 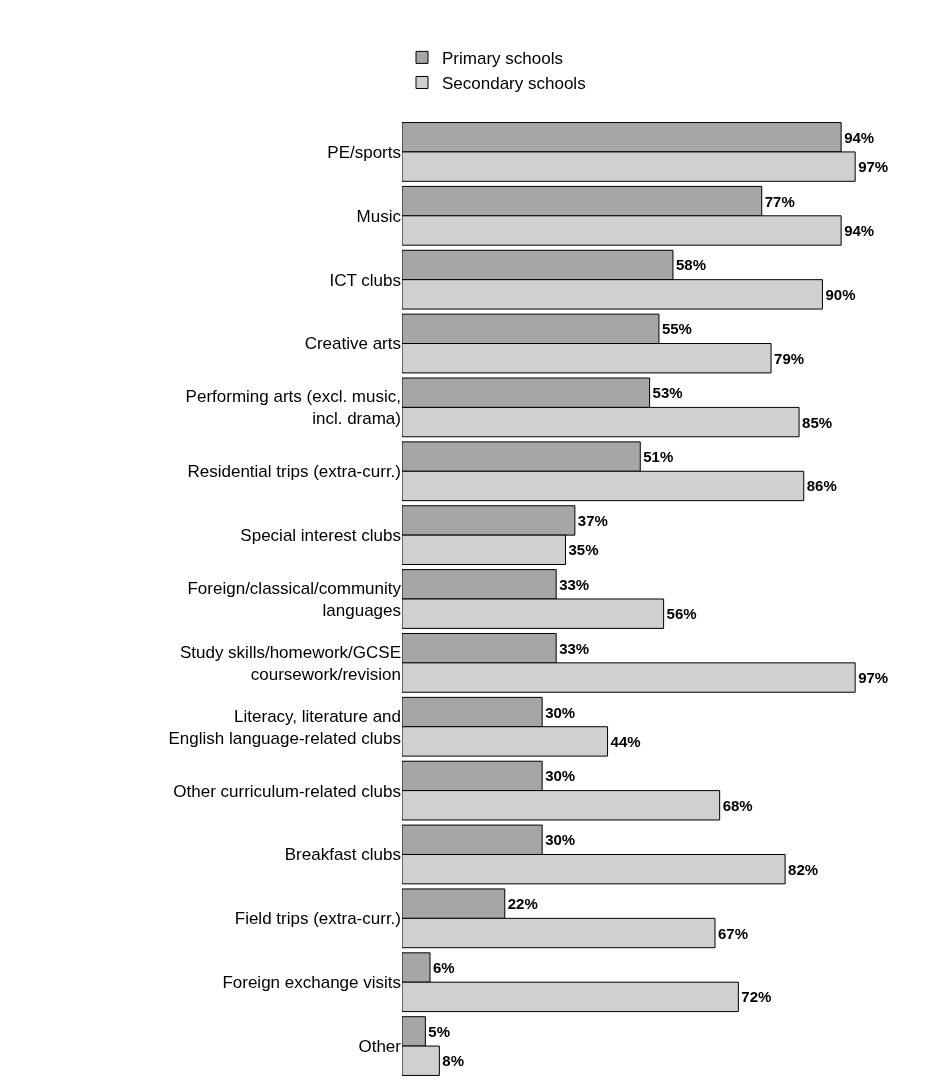 I want to click on data-label: 6%, so click(x=444, y=968).